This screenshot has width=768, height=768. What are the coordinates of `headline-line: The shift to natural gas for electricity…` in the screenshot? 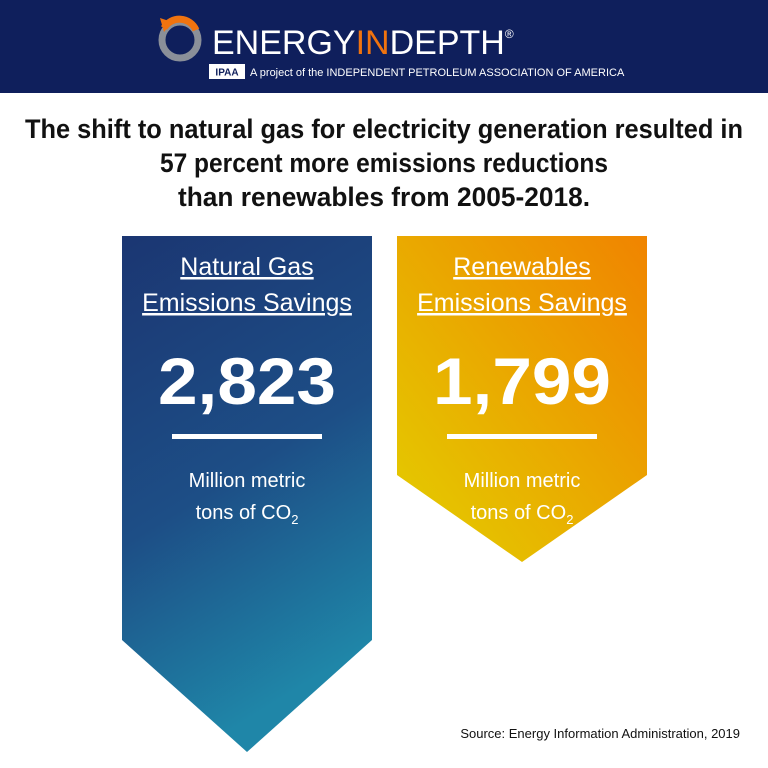 It's located at (384, 129).